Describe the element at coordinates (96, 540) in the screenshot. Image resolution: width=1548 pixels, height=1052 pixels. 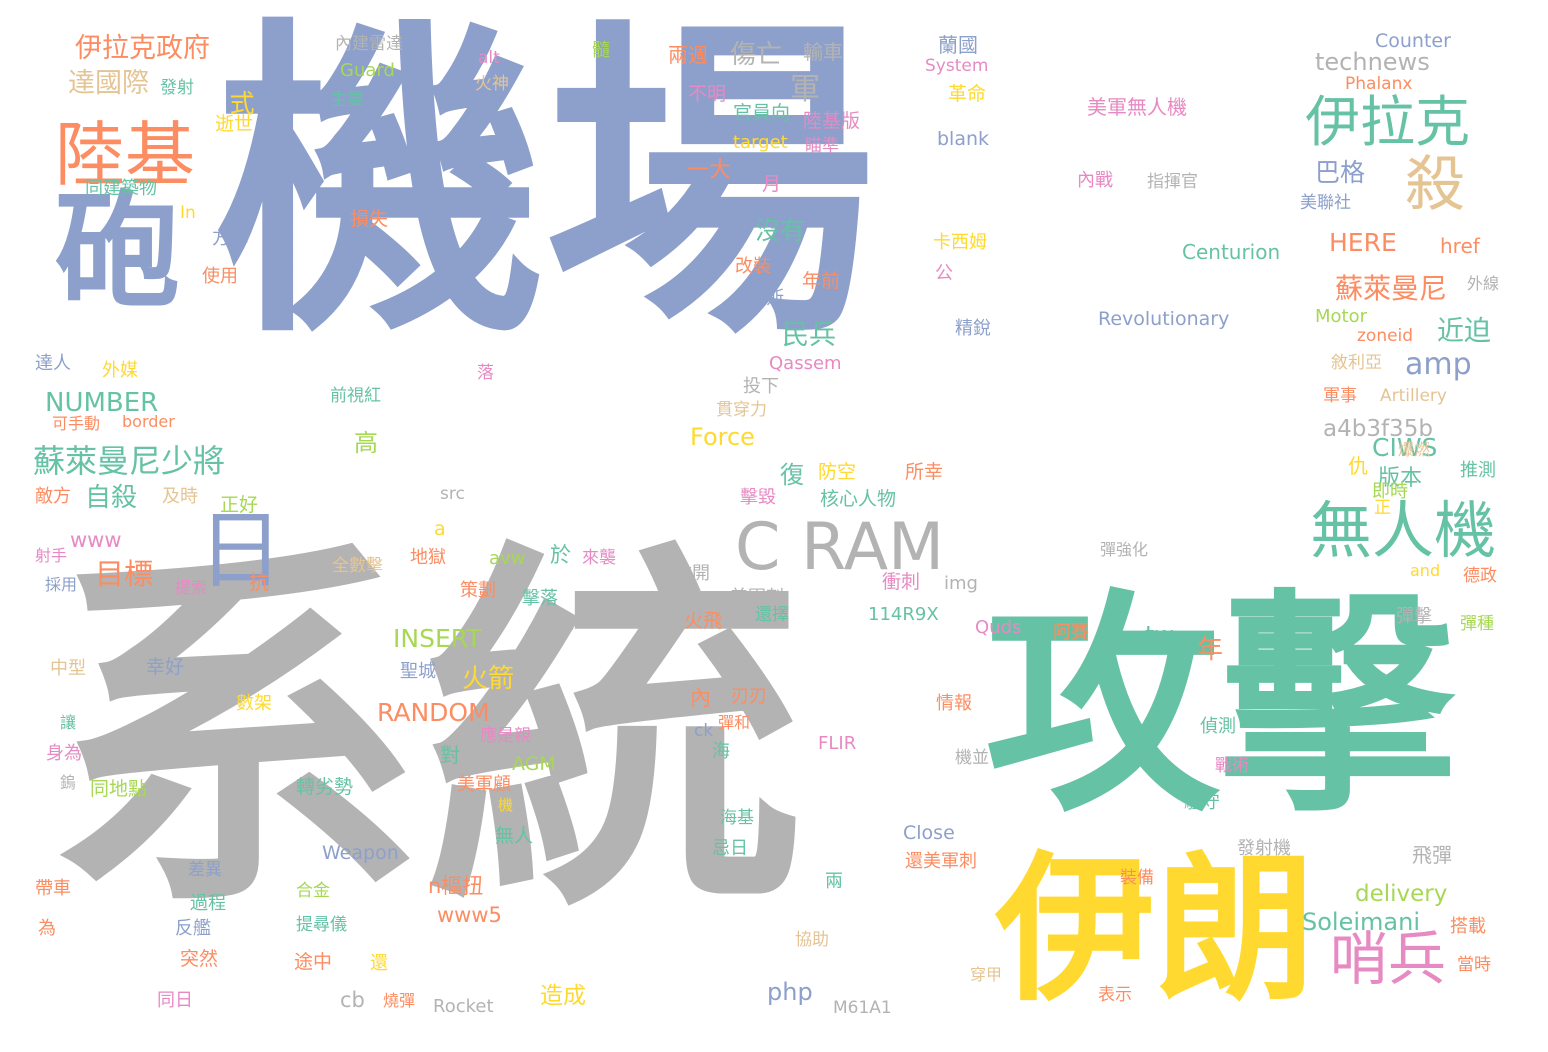
I see `cloud-word: www` at that location.